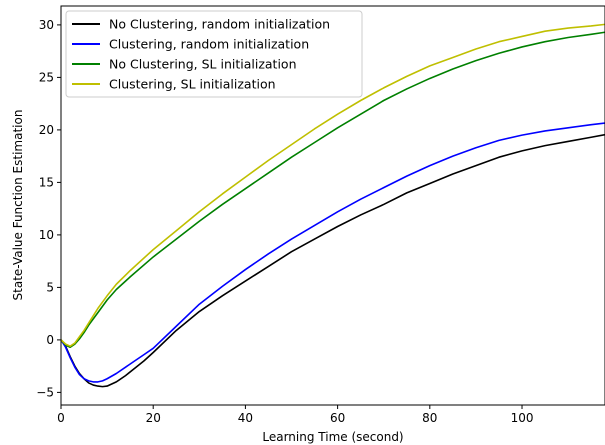 The width and height of the screenshot is (605, 445). Describe the element at coordinates (522, 418) in the screenshot. I see `x-tick-label: 100` at that location.